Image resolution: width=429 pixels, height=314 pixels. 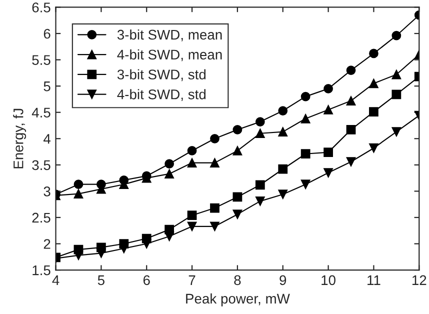 I want to click on y-tick-label: 1.5, so click(x=41, y=271).